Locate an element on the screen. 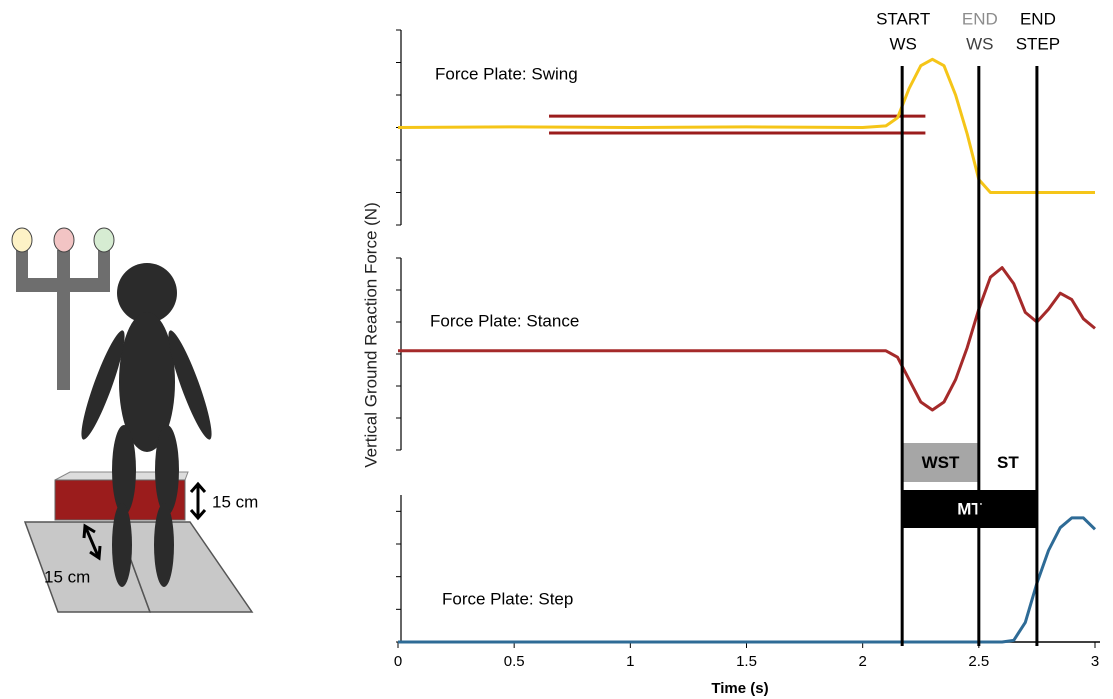 This screenshot has width=1113, height=699. panel-label: Force Plate: Step is located at coordinates (507, 598).